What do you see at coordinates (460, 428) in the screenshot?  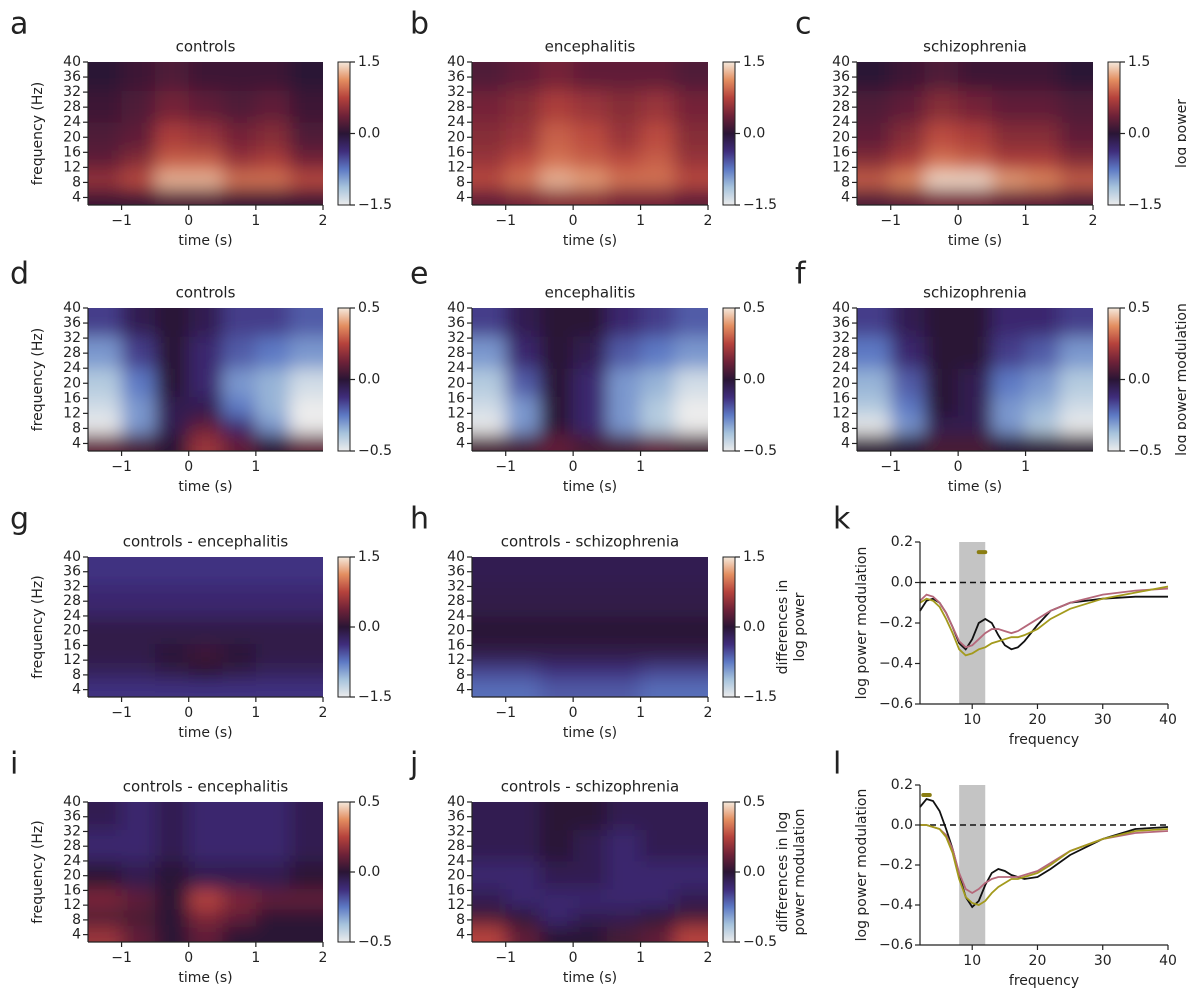 I see `y-tick-label: 8` at bounding box center [460, 428].